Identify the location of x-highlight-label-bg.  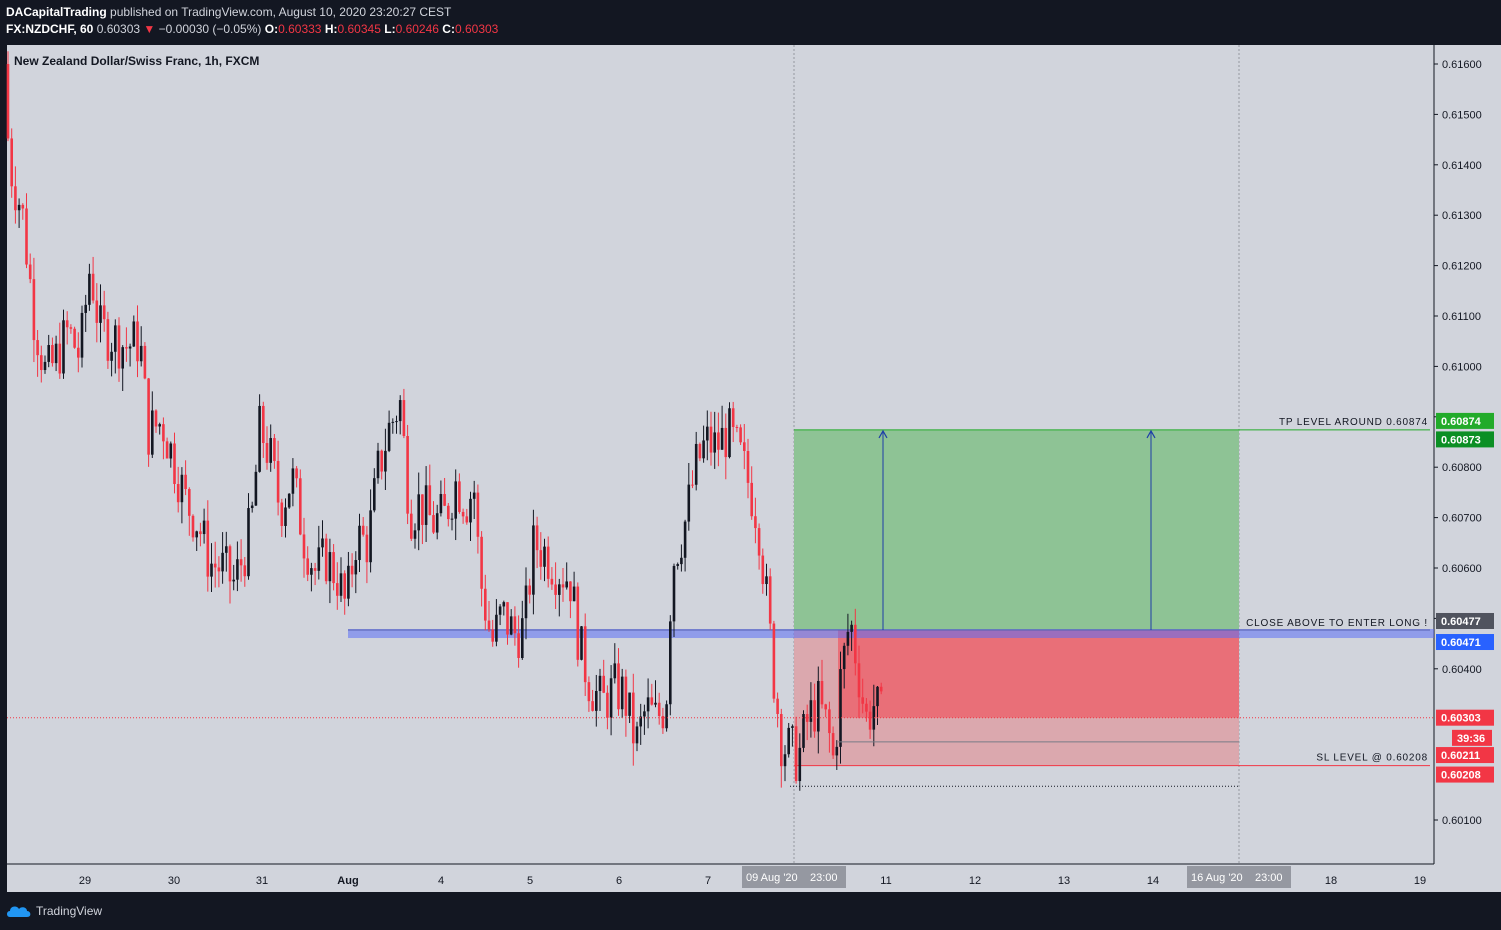
(1239, 877).